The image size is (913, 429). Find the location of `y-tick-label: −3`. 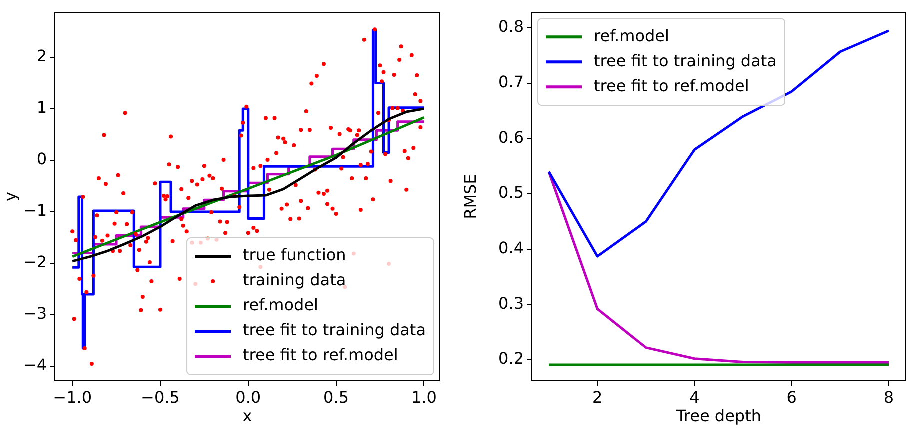

y-tick-label: −3 is located at coordinates (35, 314).